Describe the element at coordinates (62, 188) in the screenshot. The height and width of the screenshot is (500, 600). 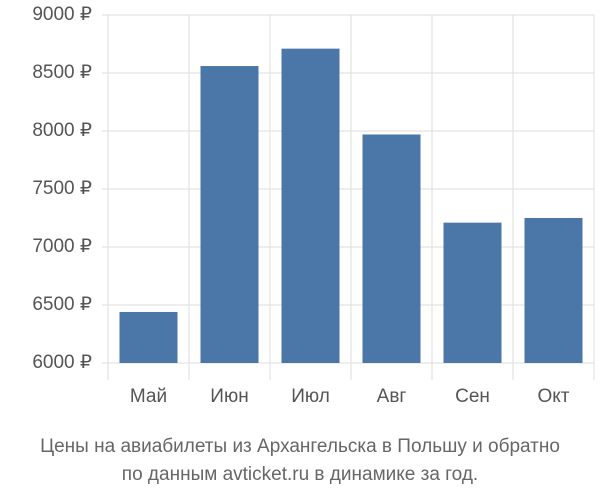
I see `y-tick-label: 7500 ₽` at that location.